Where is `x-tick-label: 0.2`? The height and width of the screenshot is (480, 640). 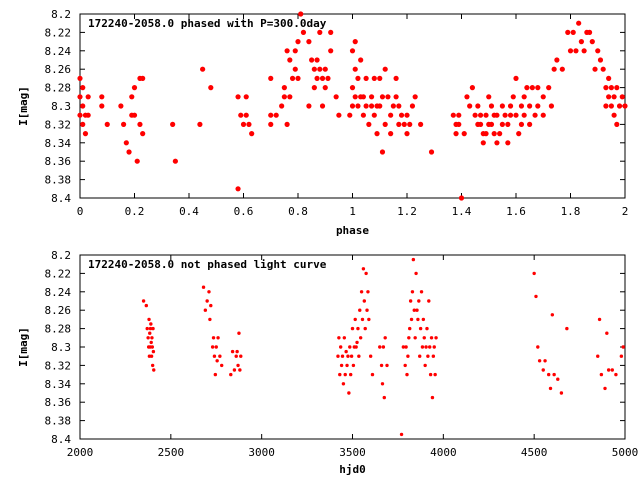
x-tick-label: 0.2 is located at coordinates (135, 211).